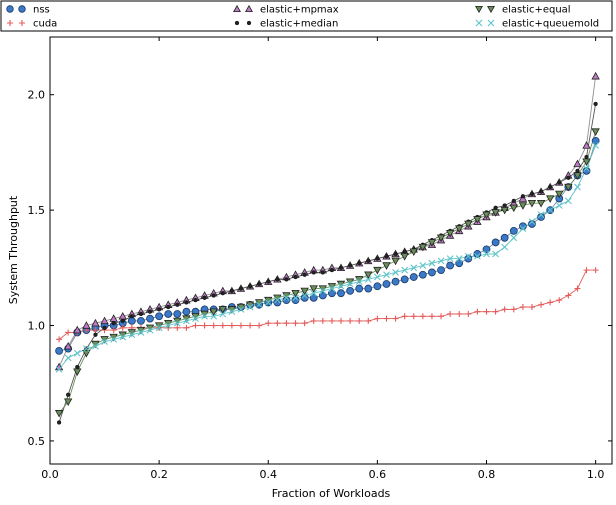 This screenshot has height=505, width=616. What do you see at coordinates (327, 305) in the screenshot?
I see `series-markers-cuda` at bounding box center [327, 305].